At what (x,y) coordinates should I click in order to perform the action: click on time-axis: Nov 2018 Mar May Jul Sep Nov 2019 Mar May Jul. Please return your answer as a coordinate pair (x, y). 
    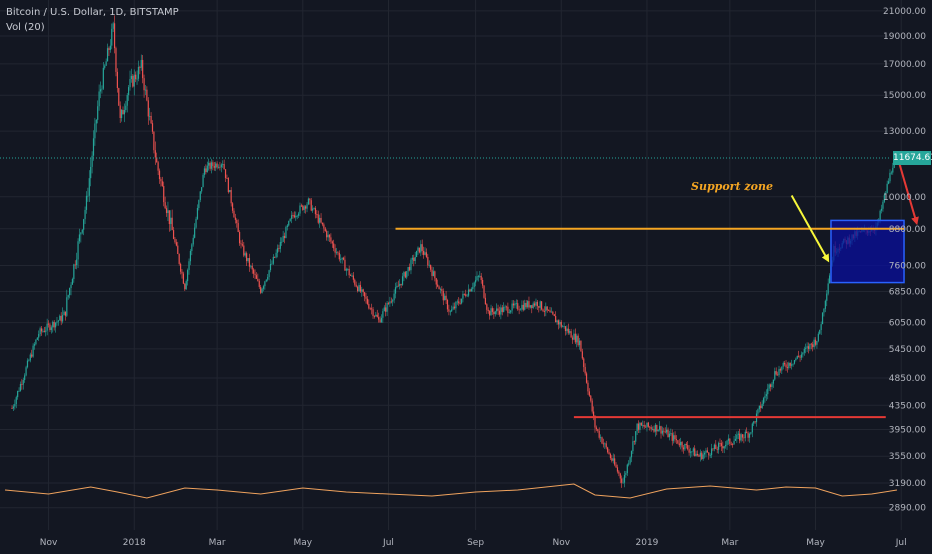
    Looking at the image, I should click on (473, 543).